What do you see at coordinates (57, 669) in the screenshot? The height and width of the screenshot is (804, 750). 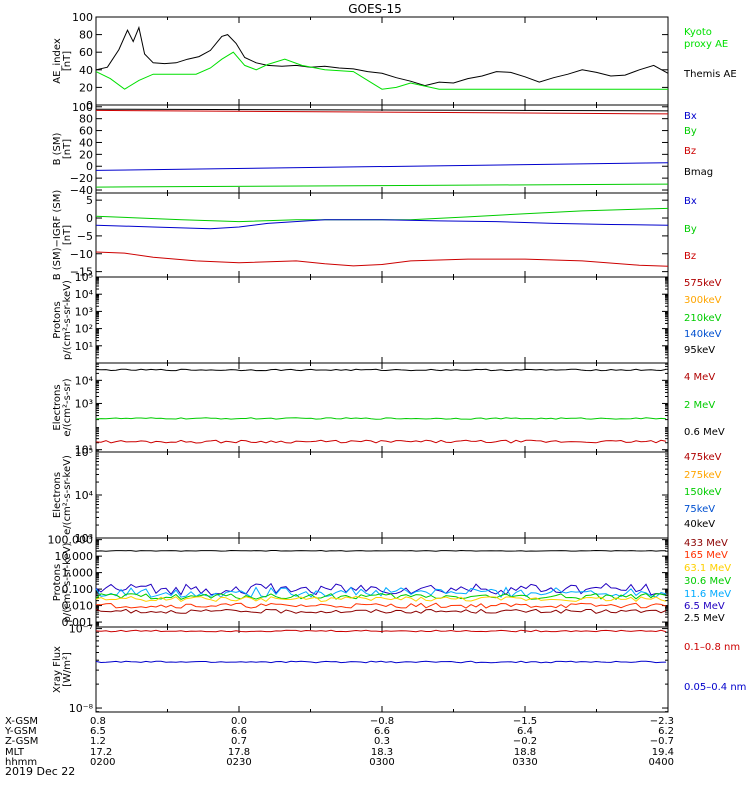 I see `y-axis-label: Xray Flux` at bounding box center [57, 669].